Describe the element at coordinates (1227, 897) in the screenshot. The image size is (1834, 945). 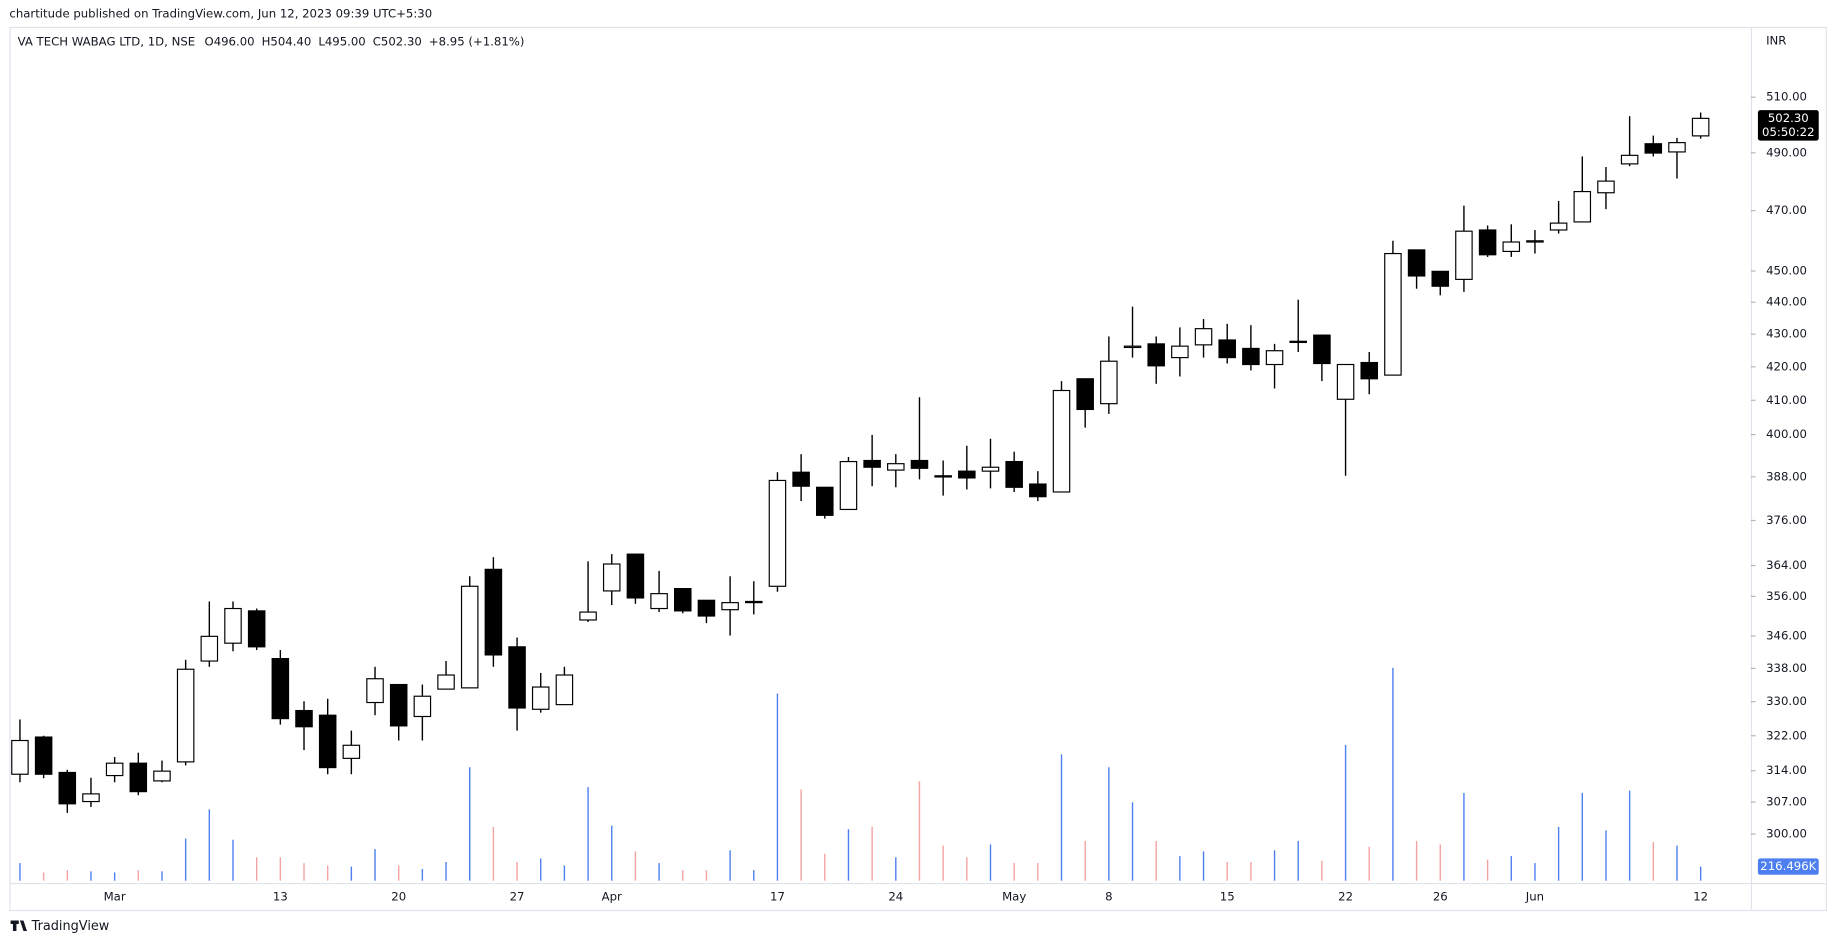
I see `x-tick-label: 15` at that location.